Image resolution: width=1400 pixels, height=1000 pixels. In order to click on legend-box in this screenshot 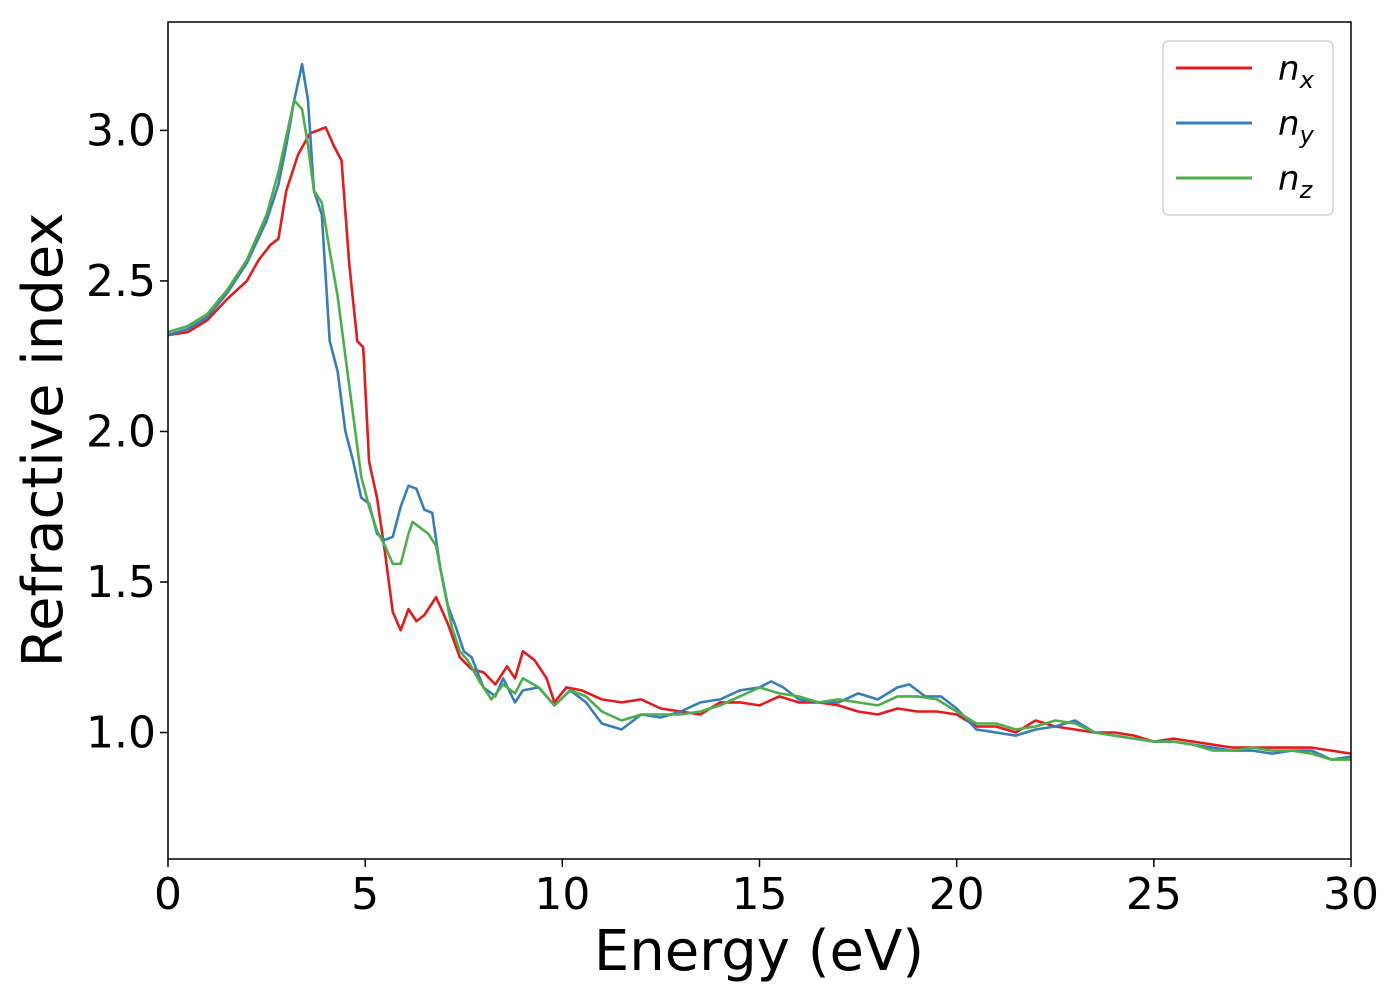, I will do `click(1248, 128)`.